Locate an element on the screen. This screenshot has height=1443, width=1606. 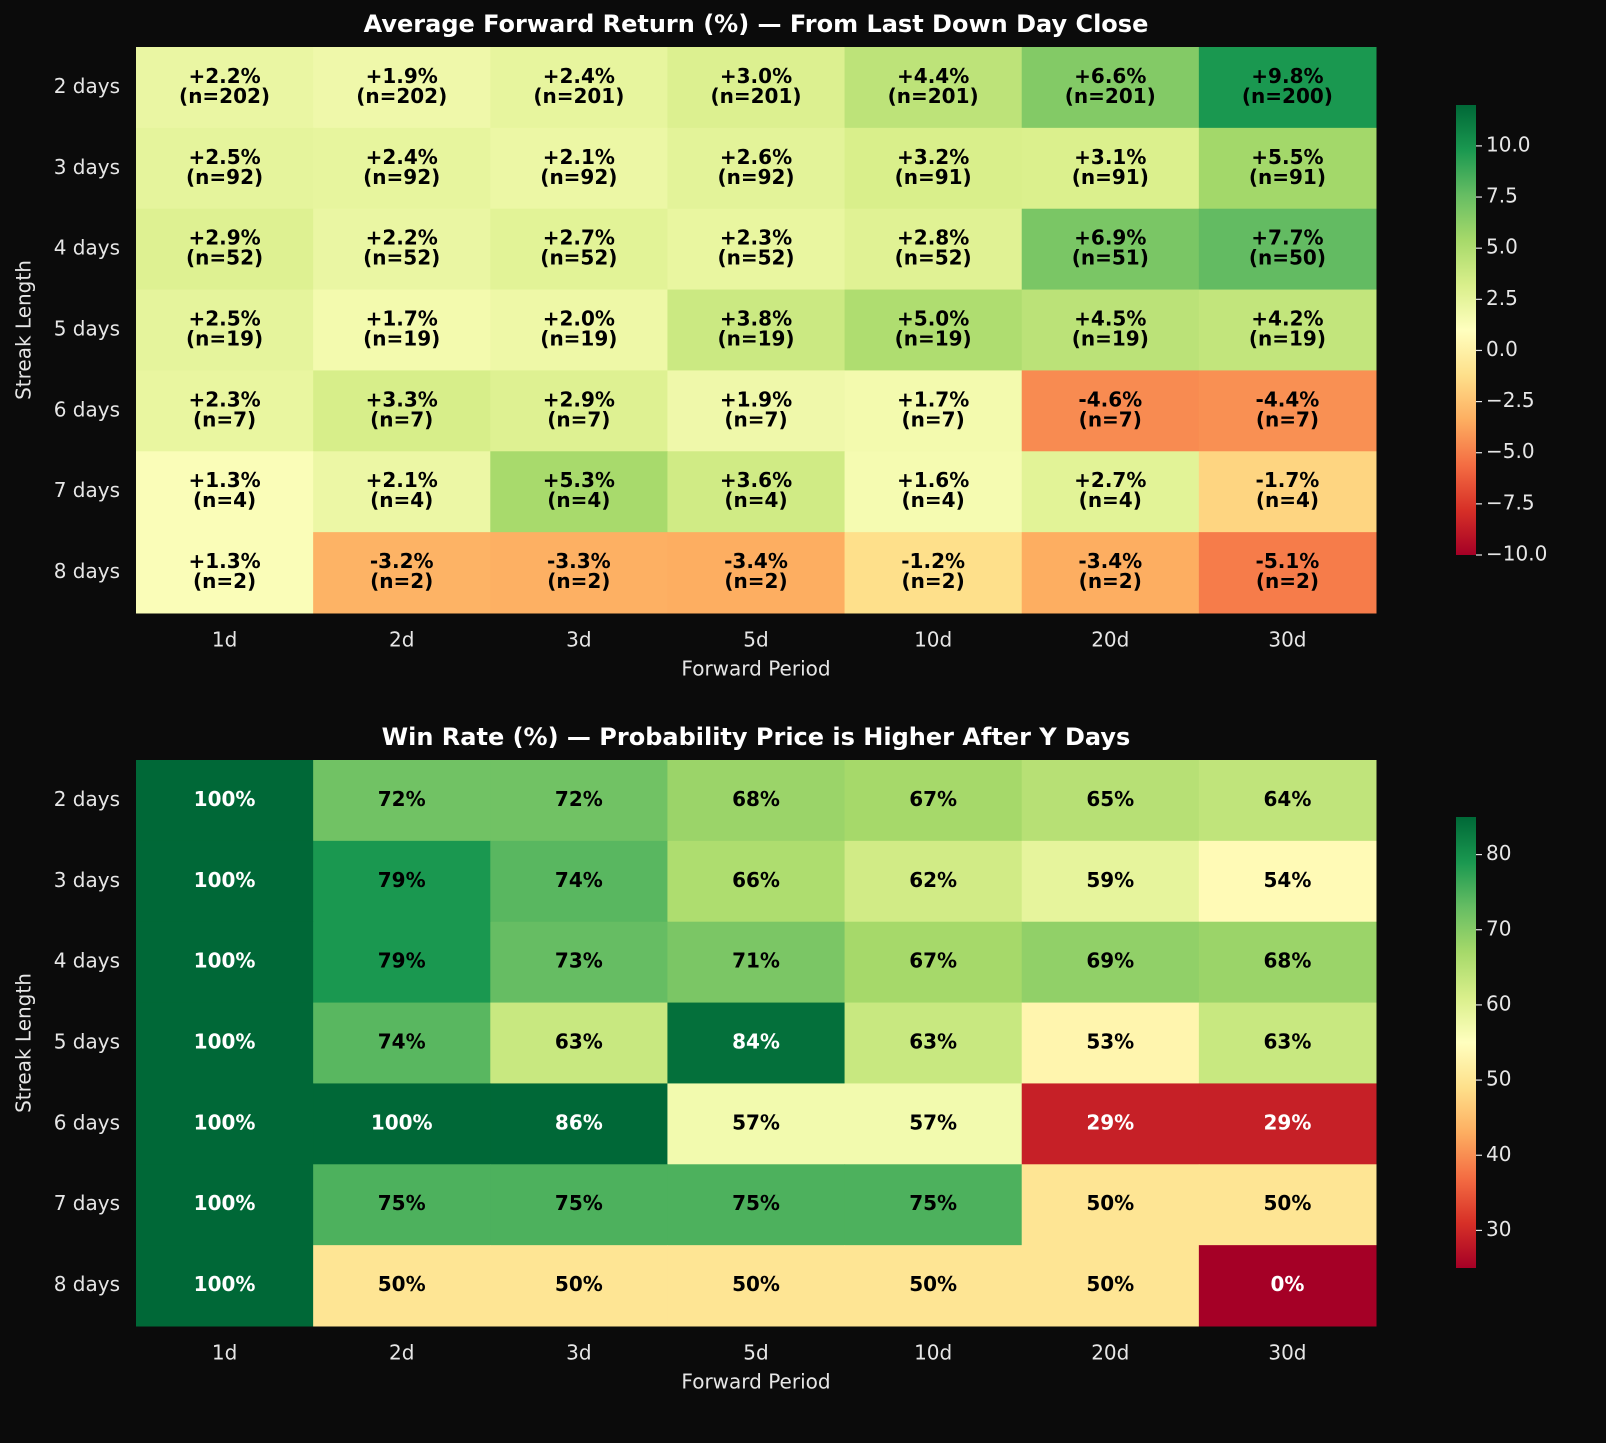
x-tick-label: 30d is located at coordinates (1287, 1353).